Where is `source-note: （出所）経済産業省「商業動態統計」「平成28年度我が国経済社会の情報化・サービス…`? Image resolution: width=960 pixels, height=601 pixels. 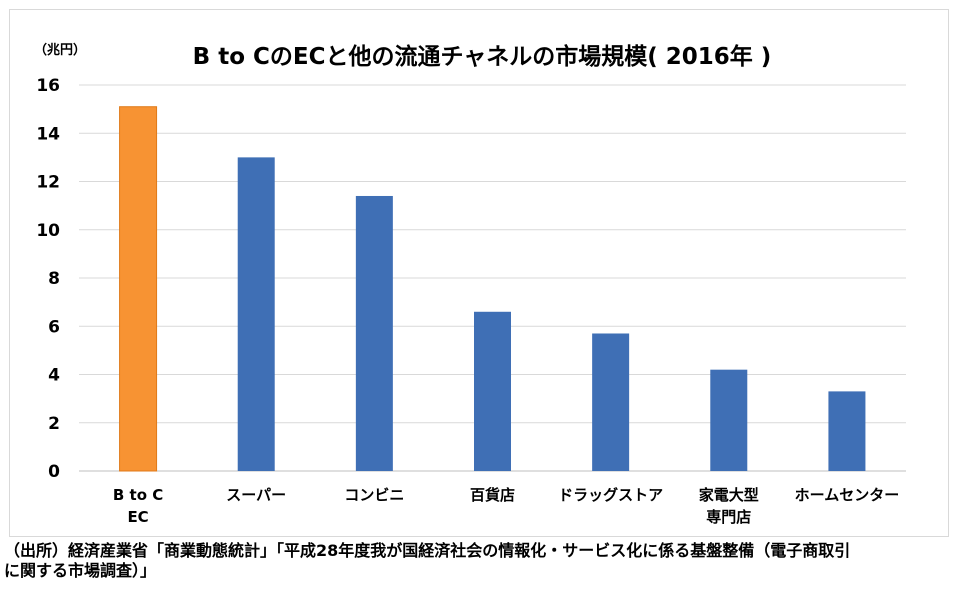 source-note: （出所）経済産業省「商業動態統計」「平成28年度我が国経済社会の情報化・サービス… is located at coordinates (479, 561).